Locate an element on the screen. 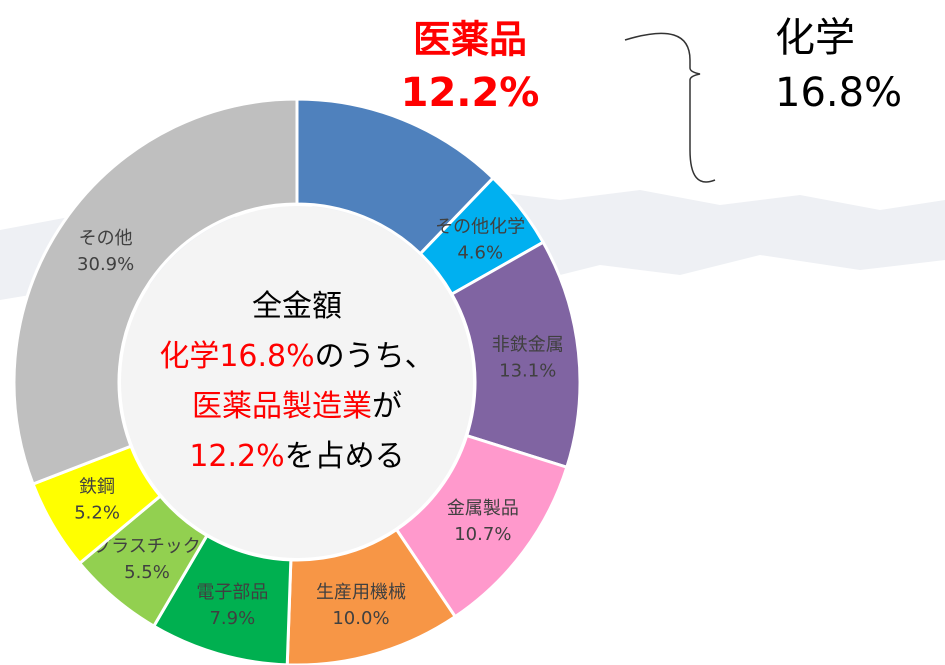 The image size is (945, 665). center-text-part: のうち、 is located at coordinates (375, 356).